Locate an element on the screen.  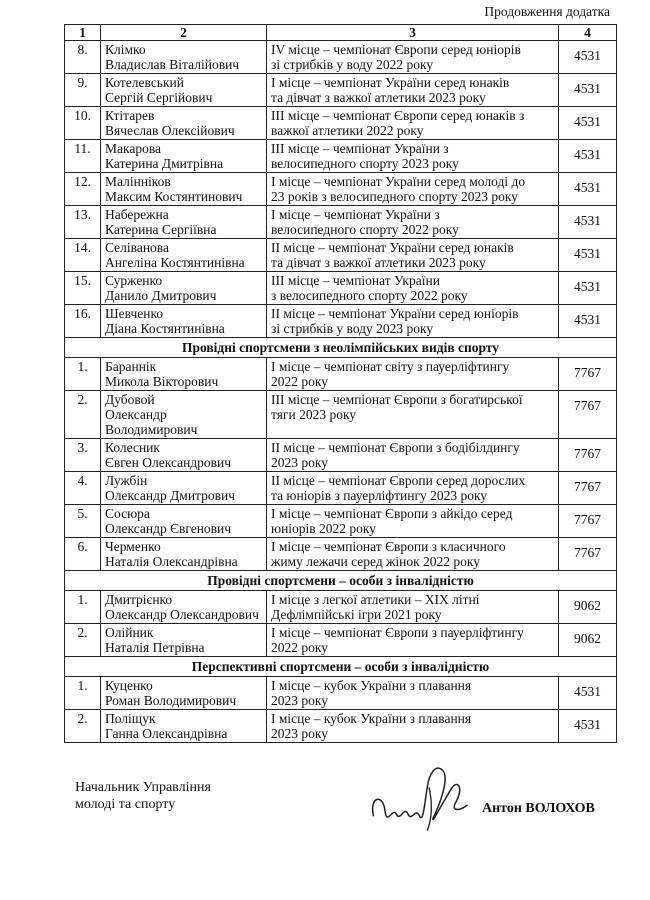
name-line: Шевченко is located at coordinates (134, 313).